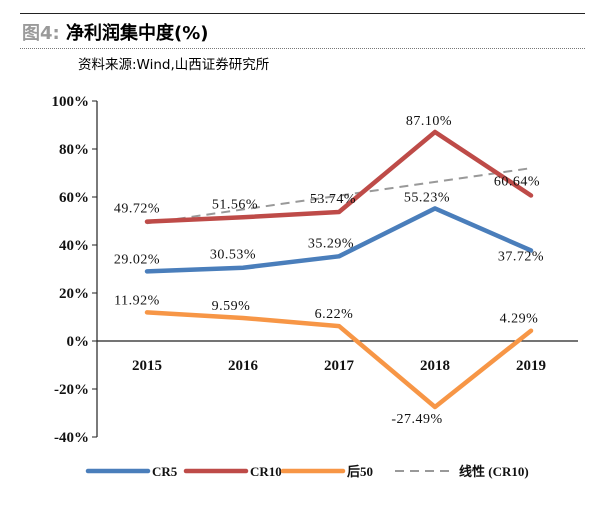 This screenshot has height=506, width=600. I want to click on data-label-后50: 9.59%, so click(231, 306).